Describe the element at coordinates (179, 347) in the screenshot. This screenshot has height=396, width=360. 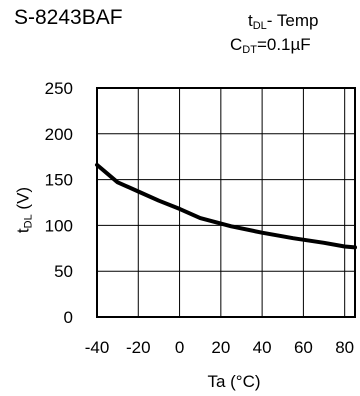
I see `x-tick-label: 0` at that location.